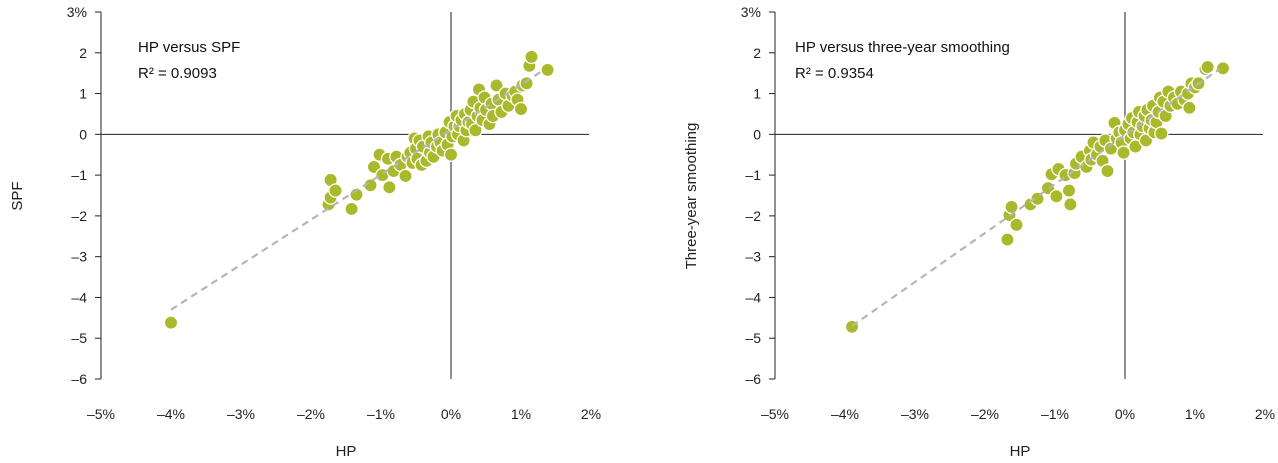 This screenshot has height=463, width=1278. I want to click on y-axis-title: SPF, so click(17, 195).